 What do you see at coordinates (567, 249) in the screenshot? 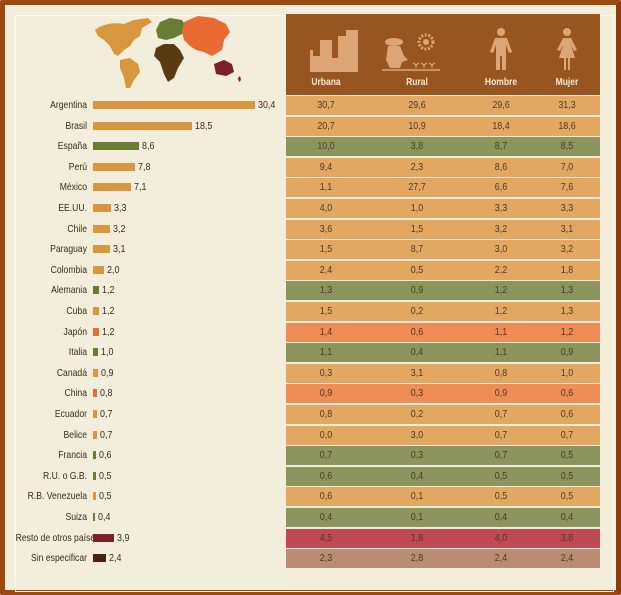
I see `table-cell: 3,2` at bounding box center [567, 249].